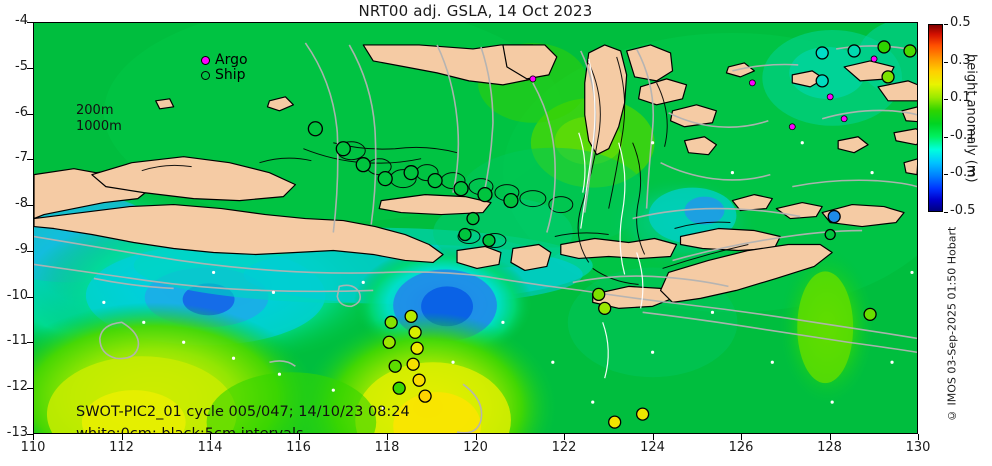  I want to click on y-tick-label: -4, so click(21, 20).